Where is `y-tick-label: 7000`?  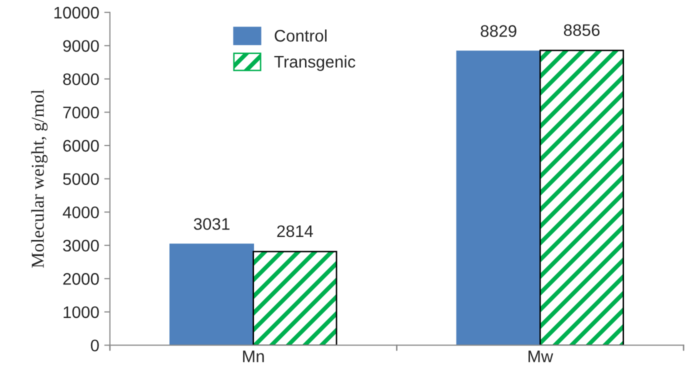
y-tick-label: 7000 is located at coordinates (81, 112).